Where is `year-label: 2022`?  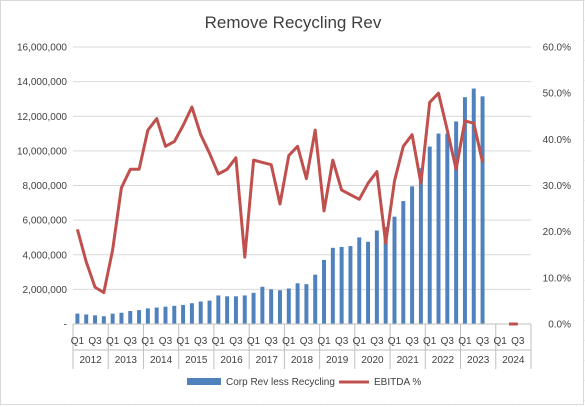 year-label: 2022 is located at coordinates (443, 360).